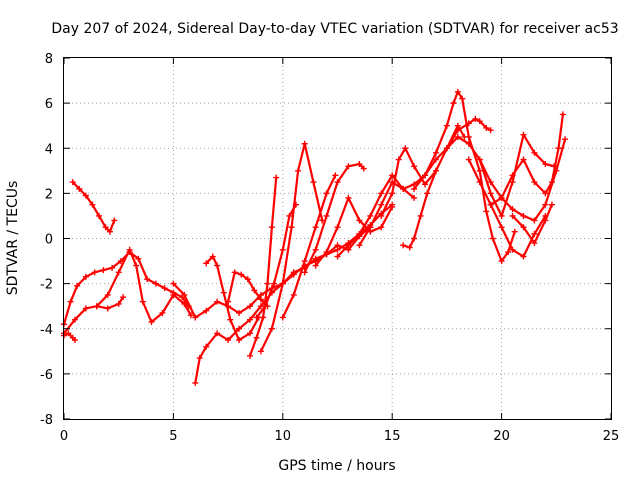 The image size is (640, 480). Describe the element at coordinates (408, 182) in the screenshot. I see `series-arc-r` at that location.